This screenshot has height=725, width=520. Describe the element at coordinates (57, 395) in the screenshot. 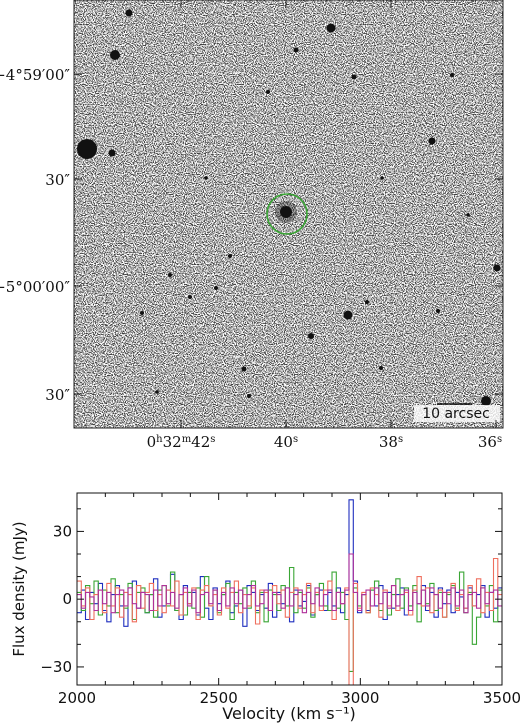

I see `dec-label-4: 30″` at that location.